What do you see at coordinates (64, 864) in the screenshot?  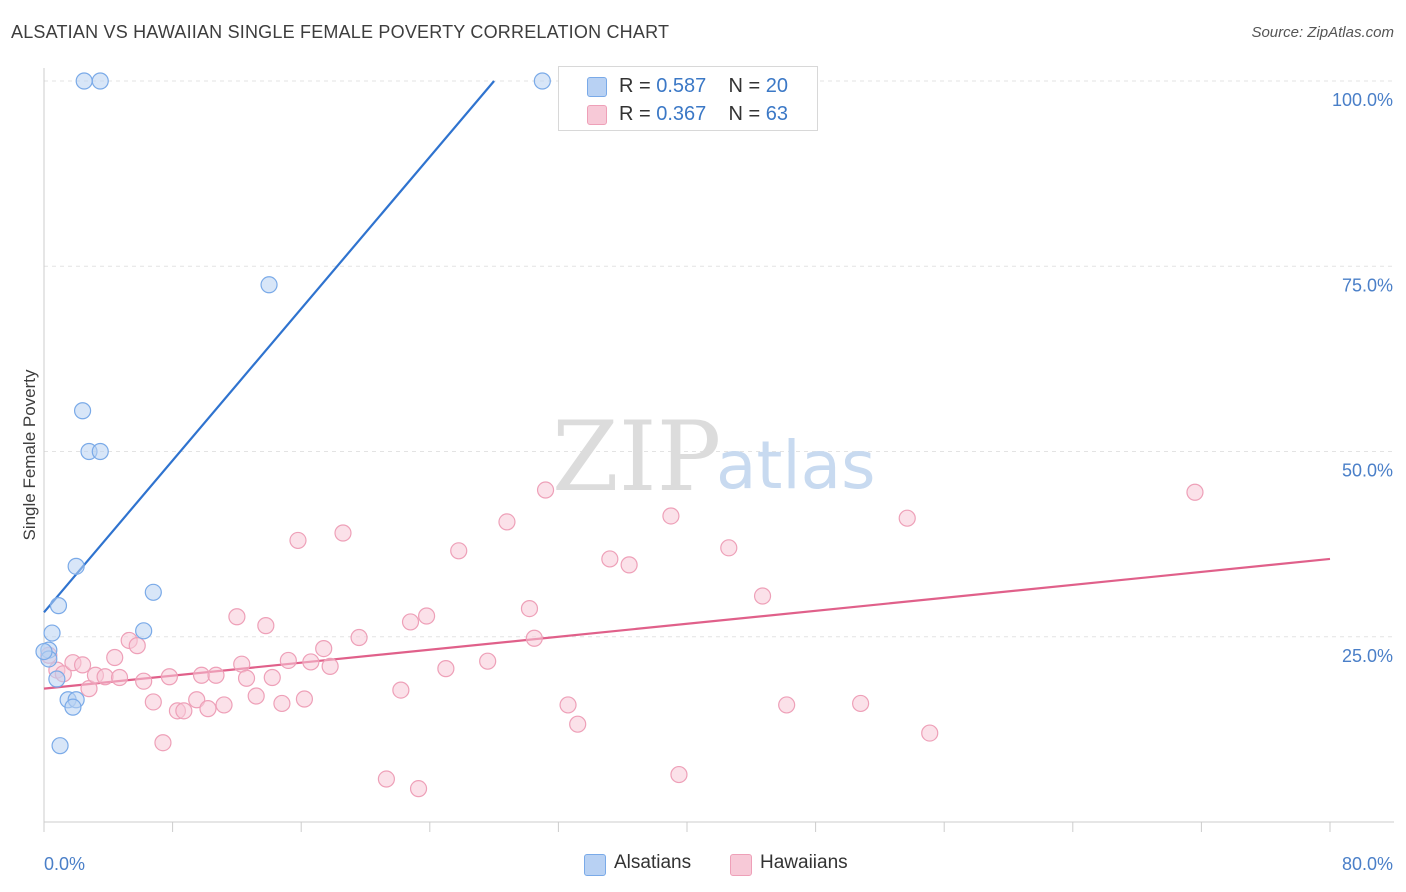 I see `x-tick-label: 0.0%` at bounding box center [64, 864].